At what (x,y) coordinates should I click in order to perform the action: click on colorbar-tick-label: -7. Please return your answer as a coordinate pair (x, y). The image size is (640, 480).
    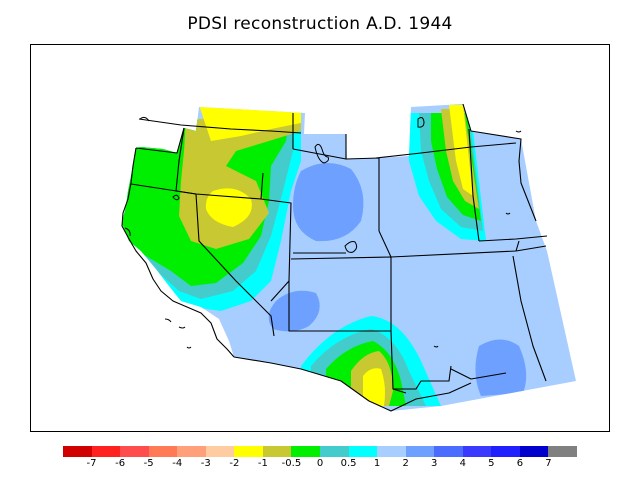
    Looking at the image, I should click on (91, 463).